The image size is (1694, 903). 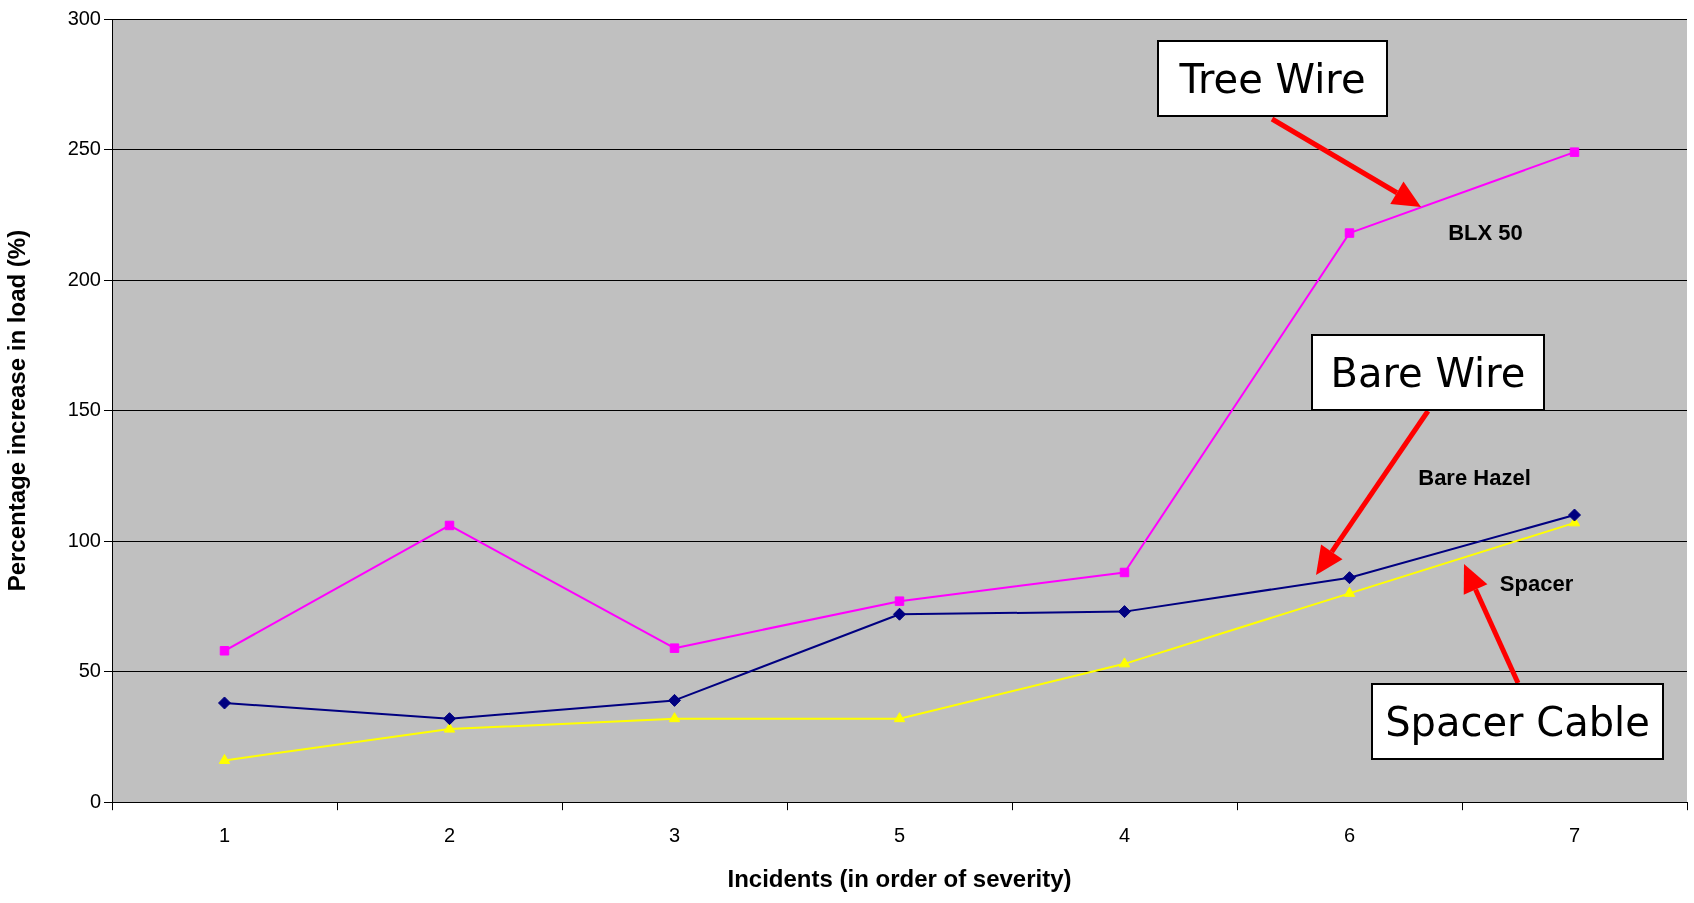 What do you see at coordinates (84, 148) in the screenshot?
I see `y-tick-label: 250` at bounding box center [84, 148].